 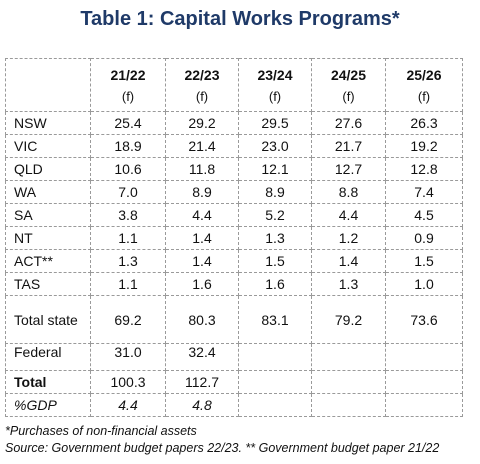 I want to click on table-row: %GDP 4.4 4.8, so click(x=234, y=405).